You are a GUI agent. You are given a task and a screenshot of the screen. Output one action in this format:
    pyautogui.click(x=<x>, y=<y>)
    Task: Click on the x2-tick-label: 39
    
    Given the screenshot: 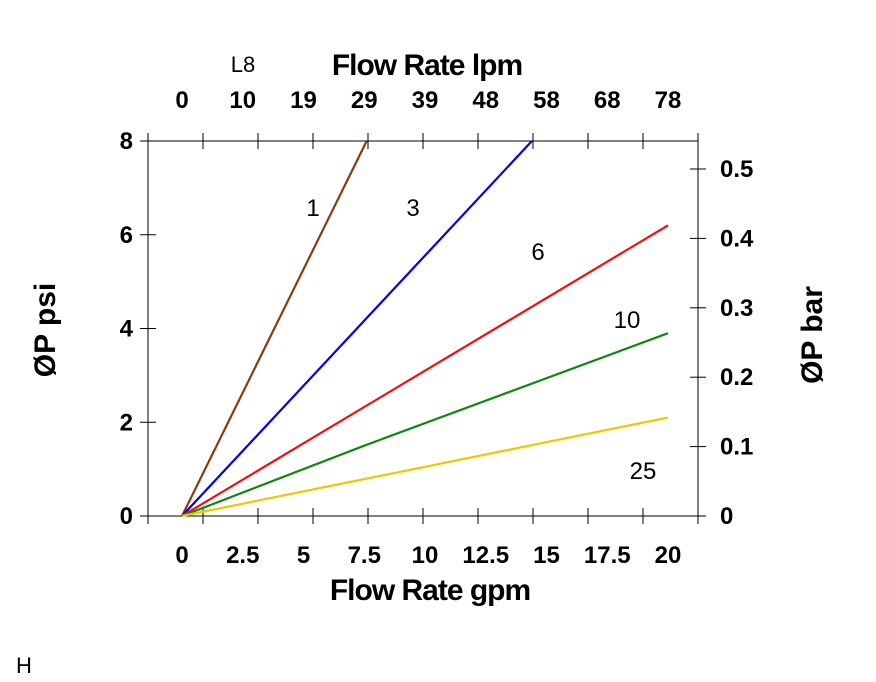 What is the action you would take?
    pyautogui.click(x=425, y=100)
    